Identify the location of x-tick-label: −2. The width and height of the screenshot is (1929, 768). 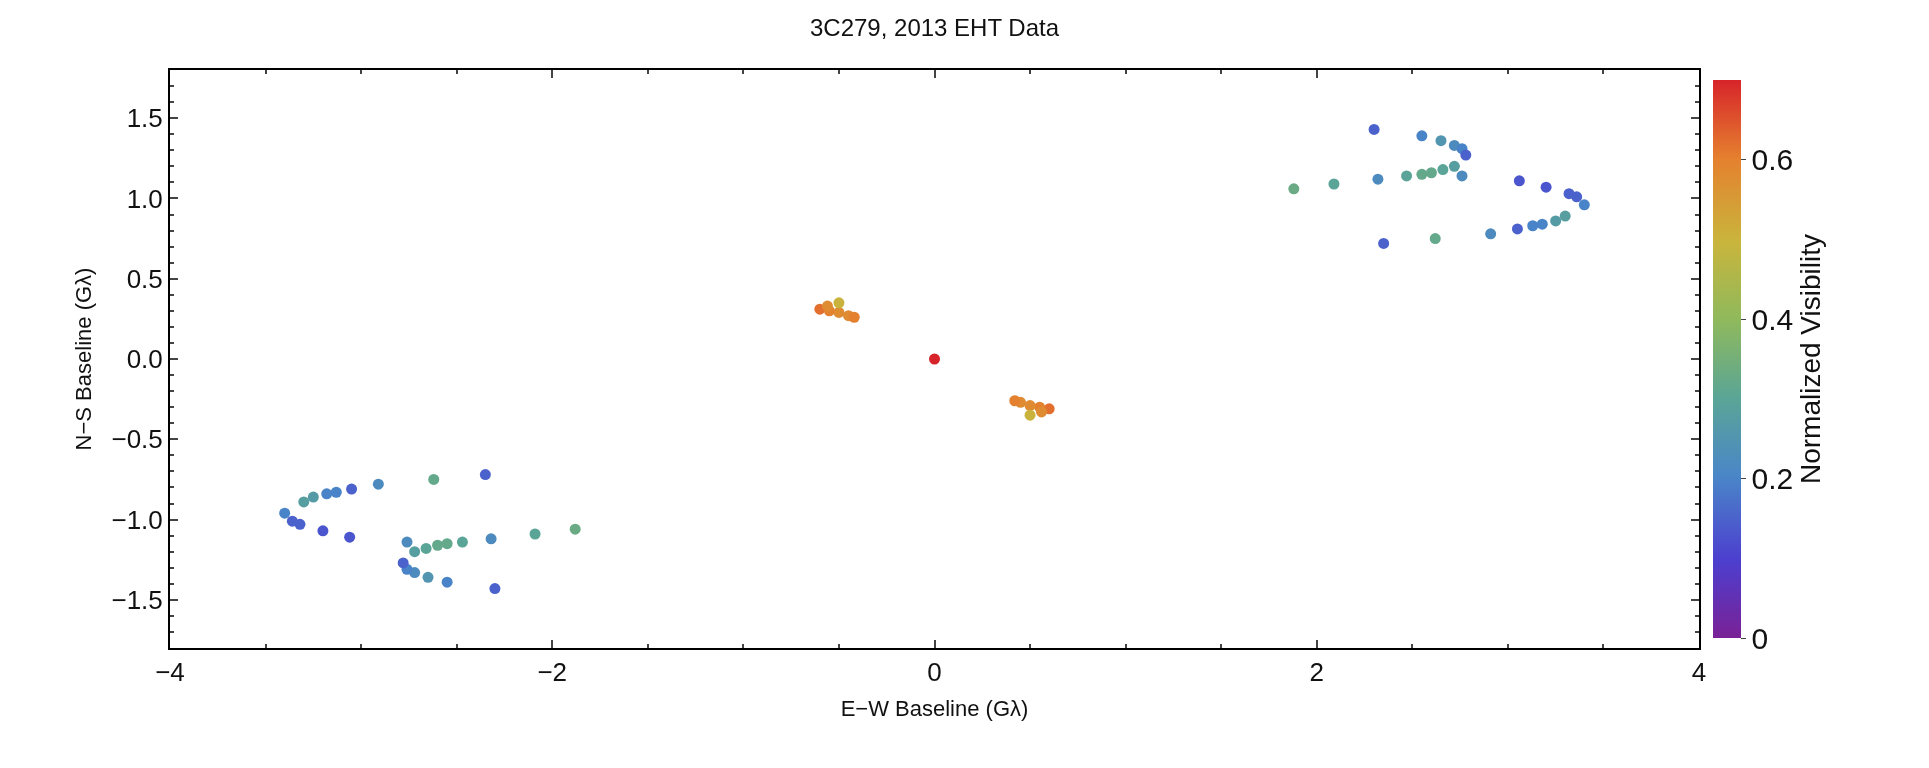
(552, 672).